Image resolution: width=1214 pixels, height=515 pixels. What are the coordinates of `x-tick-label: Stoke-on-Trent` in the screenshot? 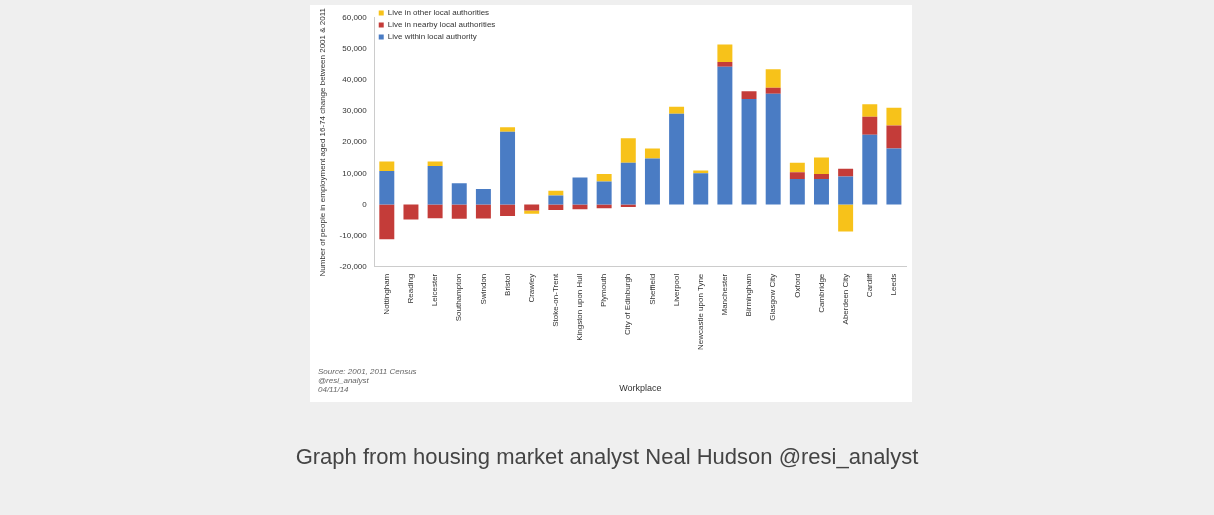 It's located at (556, 299).